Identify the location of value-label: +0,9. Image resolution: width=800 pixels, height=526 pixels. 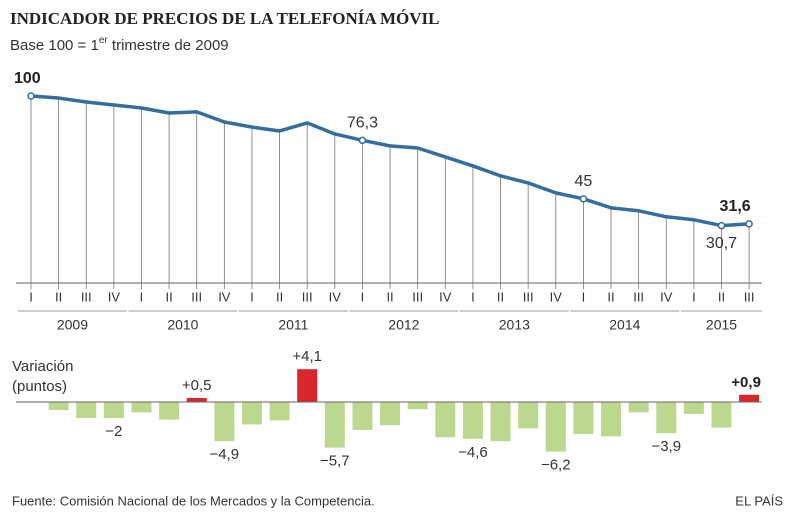
(746, 382).